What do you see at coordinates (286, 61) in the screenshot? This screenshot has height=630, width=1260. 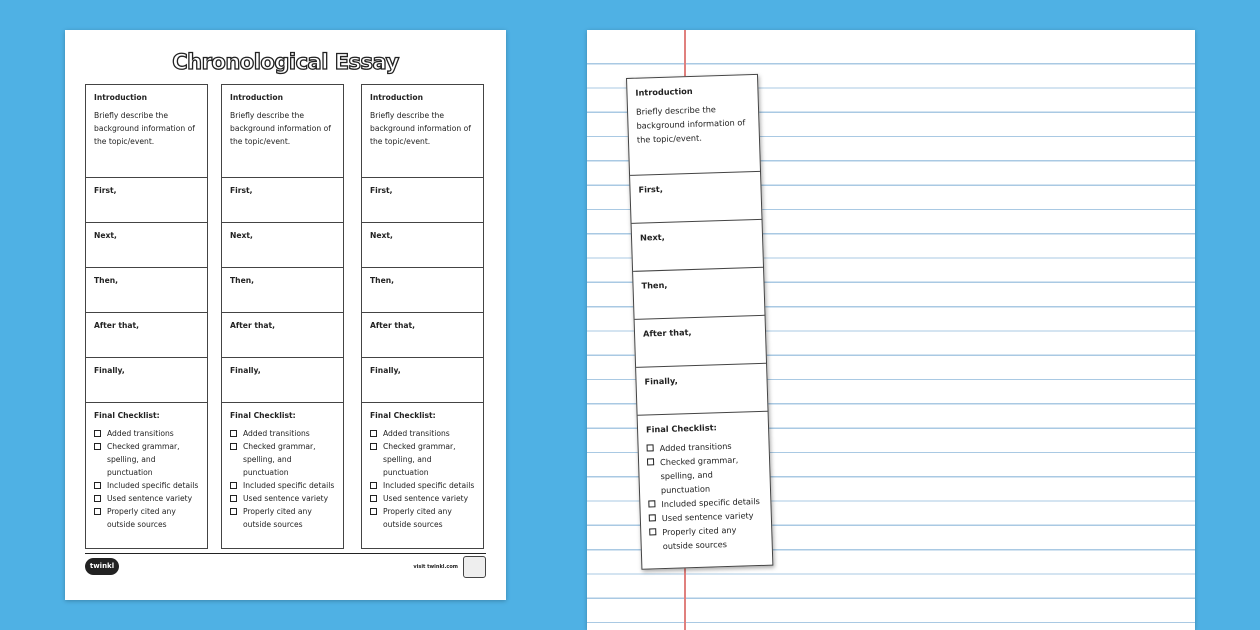 I see `worksheet-title: Chronological Essay` at bounding box center [286, 61].